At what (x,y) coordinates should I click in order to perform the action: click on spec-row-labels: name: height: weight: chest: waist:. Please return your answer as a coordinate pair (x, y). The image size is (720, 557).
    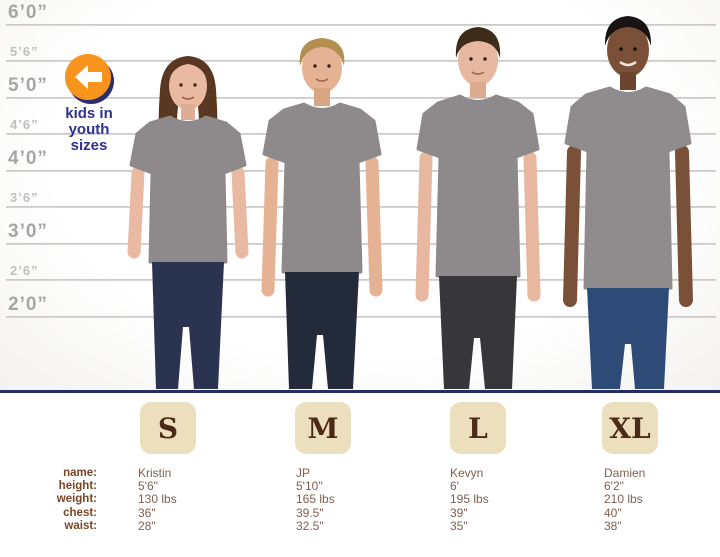
    Looking at the image, I should click on (57, 500).